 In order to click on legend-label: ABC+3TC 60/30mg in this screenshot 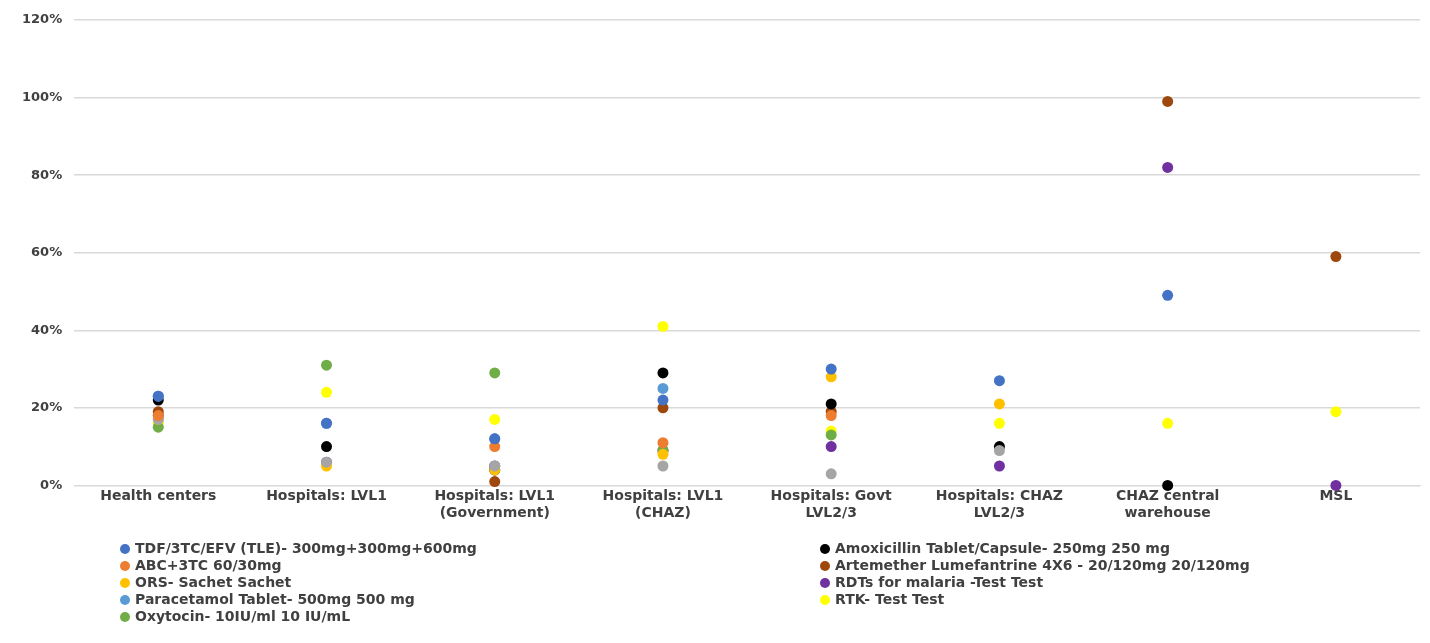, I will do `click(208, 565)`.